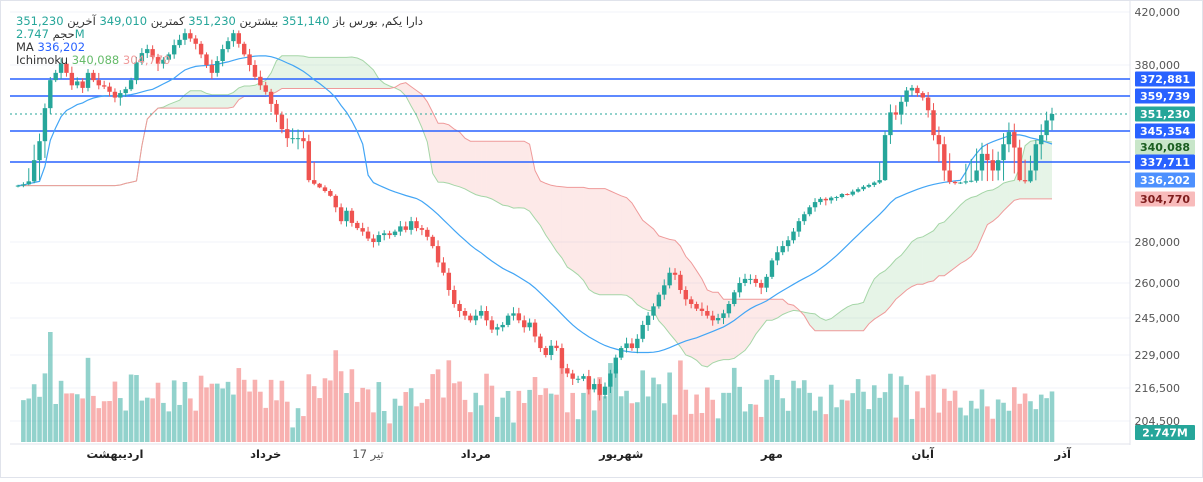  What do you see at coordinates (923, 454) in the screenshot?
I see `x-axis-label-6: آبان` at bounding box center [923, 454].